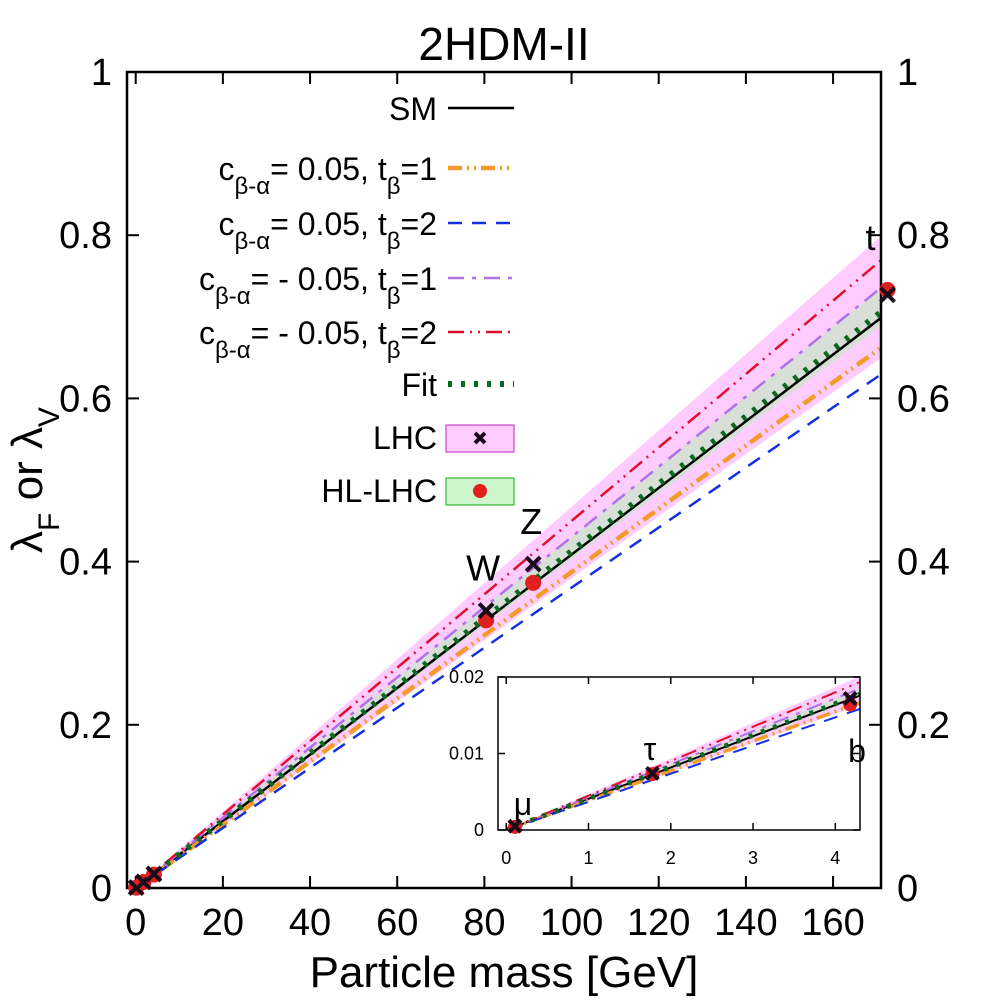 This screenshot has height=1000, width=1000. I want to click on legend-entry-1: cβ-α= 0.05, tβ=1, so click(366, 175).